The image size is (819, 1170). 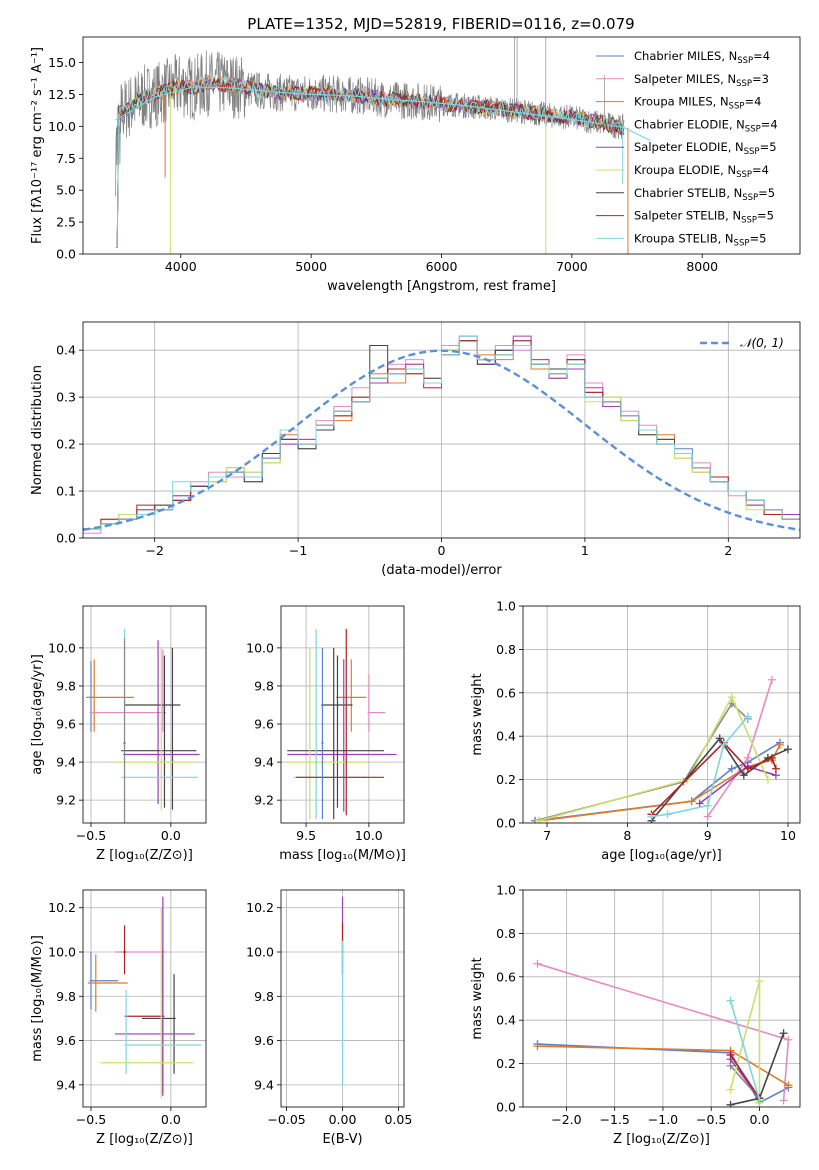 I want to click on mass-vs-ebv-panel: −0.05 0.00 0.05 9.4 9.6 9.8 10.0 10.2 E(B-V), so click(x=329, y=1018).